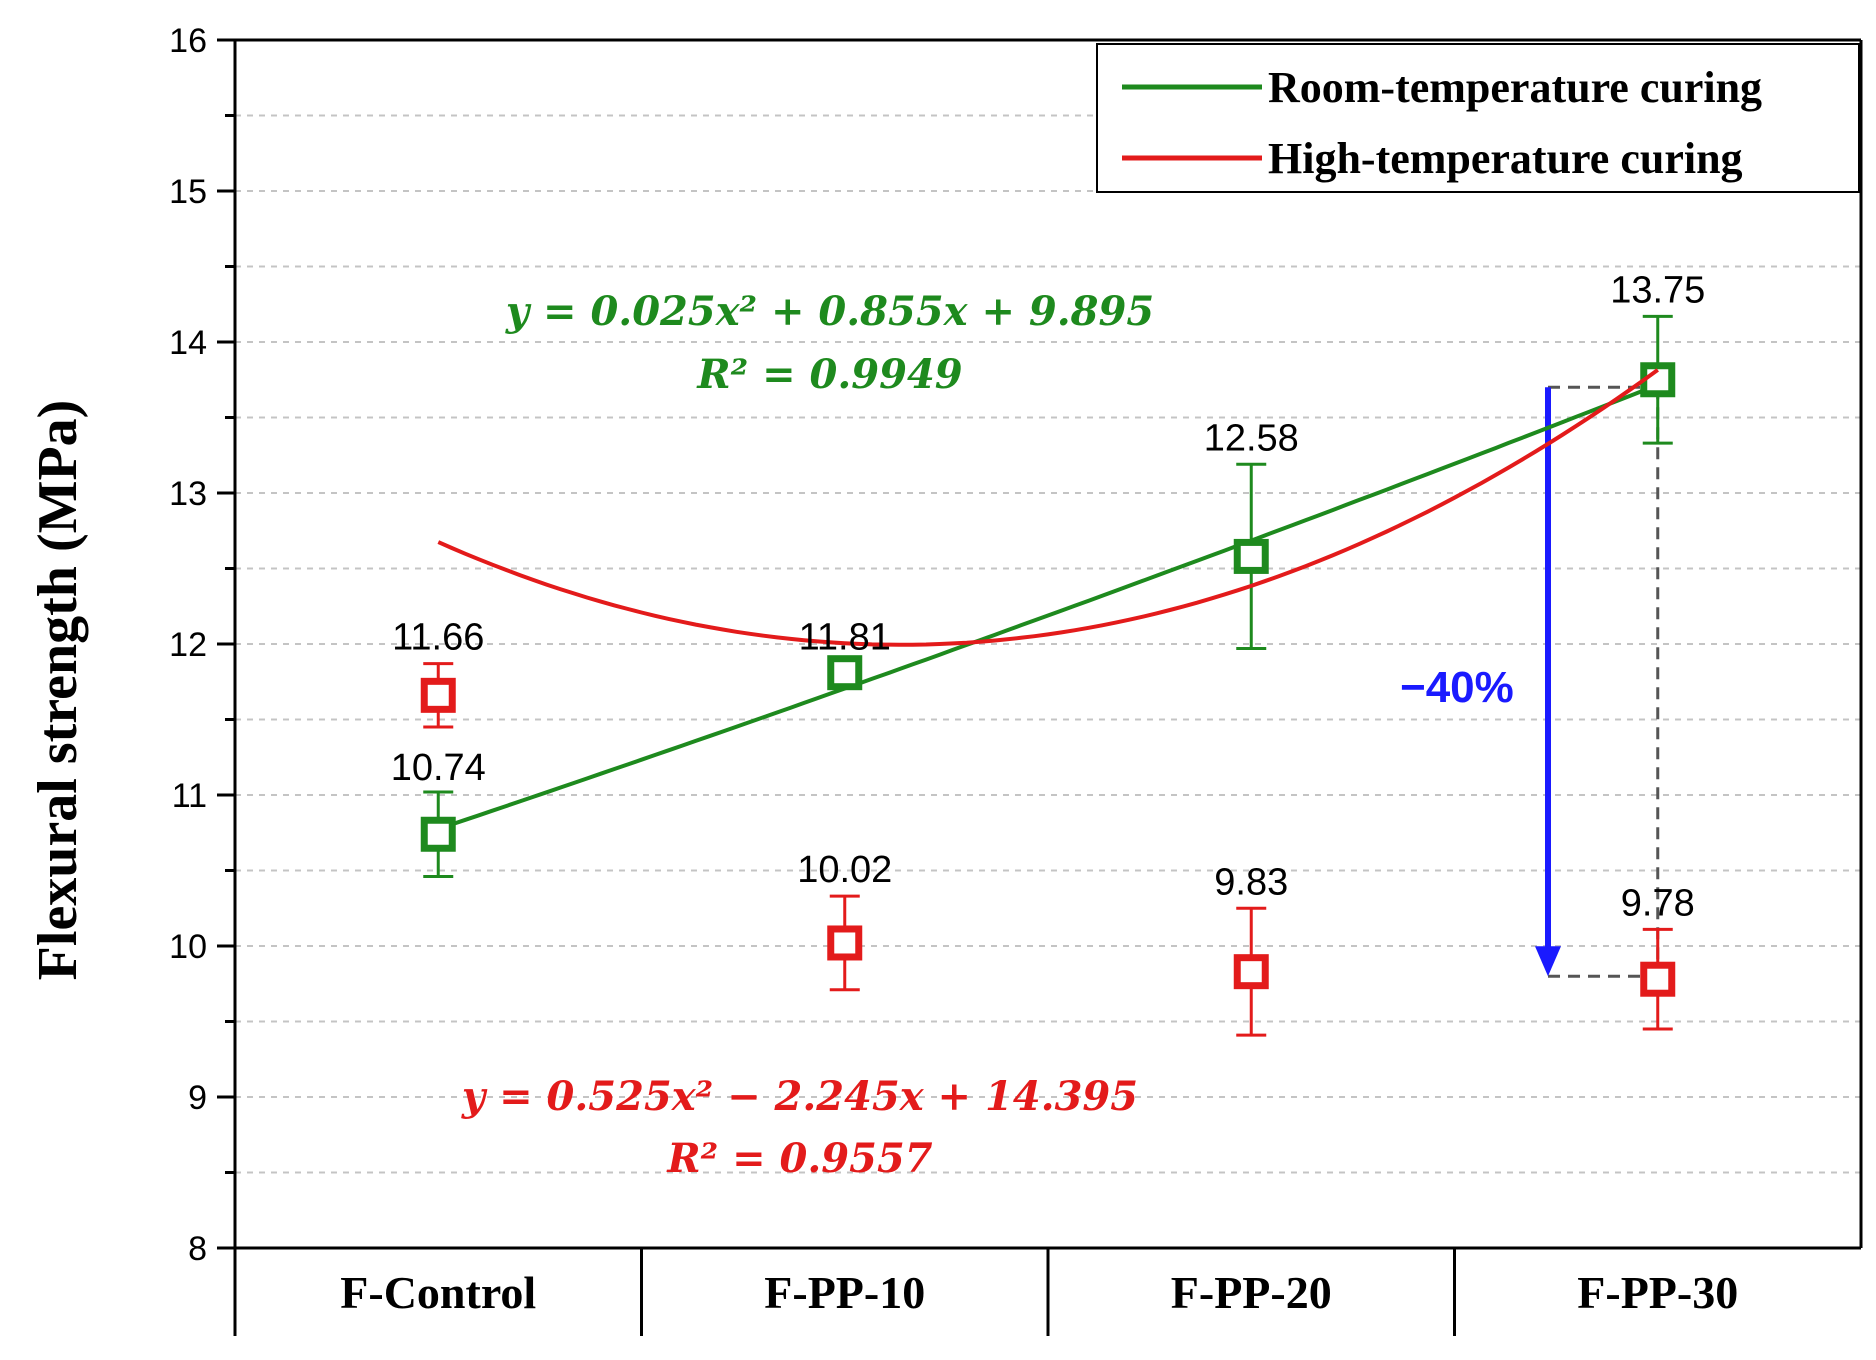 This screenshot has width=1876, height=1360. Describe the element at coordinates (188, 645) in the screenshot. I see `y-tick-label: 12` at that location.